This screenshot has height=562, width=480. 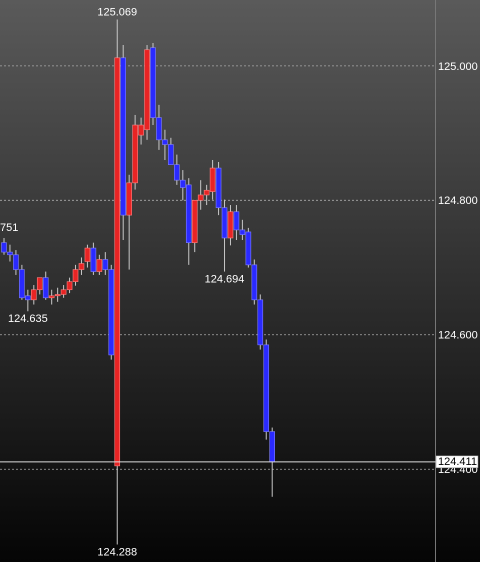 I want to click on high-label: 125.069, so click(x=117, y=12).